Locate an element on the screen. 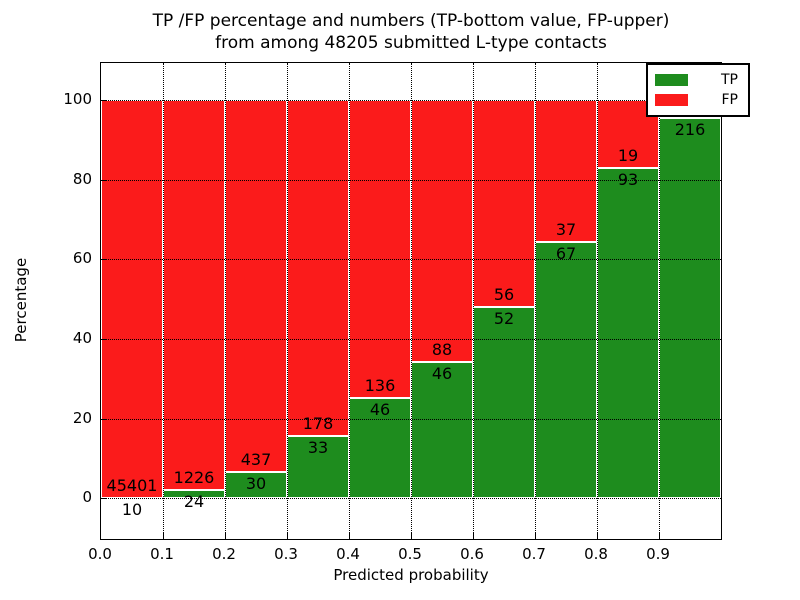 Image resolution: width=800 pixels, height=600 pixels. tp-count-label: 24 is located at coordinates (194, 502).